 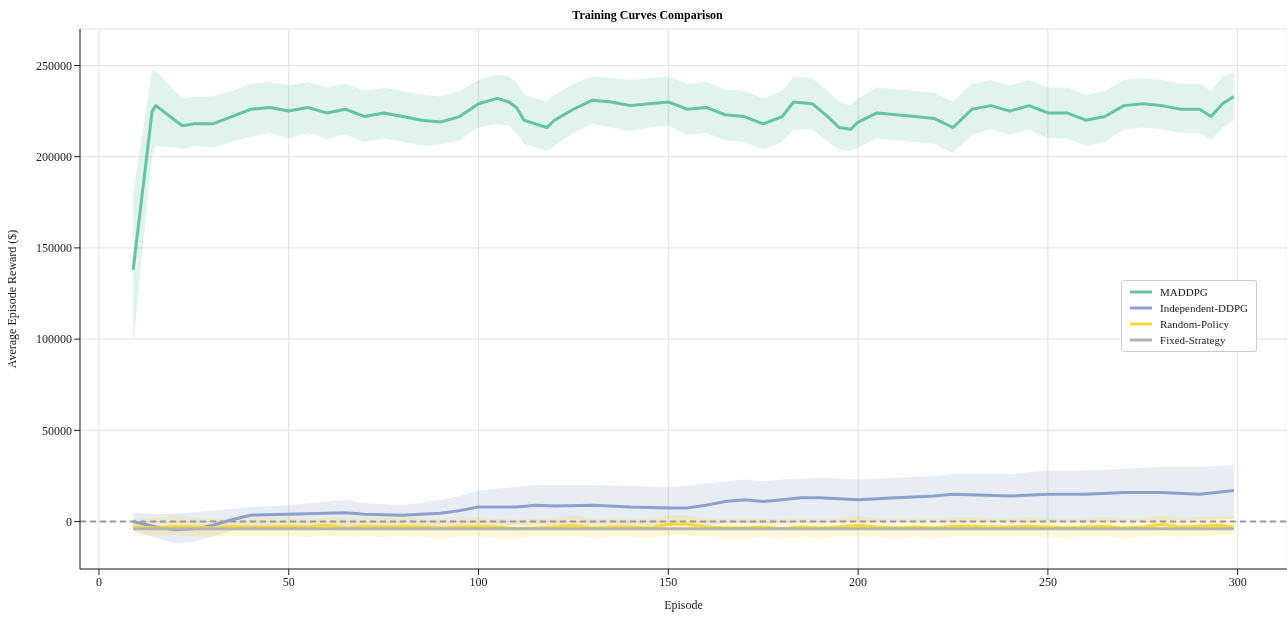 I want to click on x-tick-label: 250, so click(x=1047, y=581).